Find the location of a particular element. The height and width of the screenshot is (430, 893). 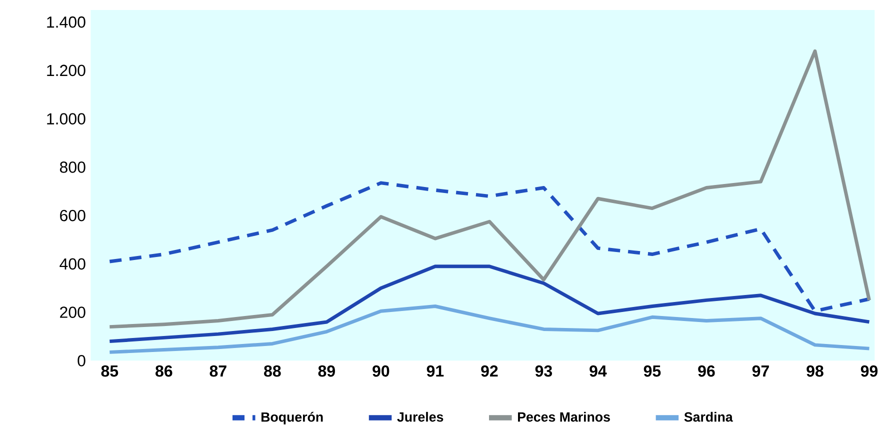

legend-label: Peces Marinos is located at coordinates (564, 417).